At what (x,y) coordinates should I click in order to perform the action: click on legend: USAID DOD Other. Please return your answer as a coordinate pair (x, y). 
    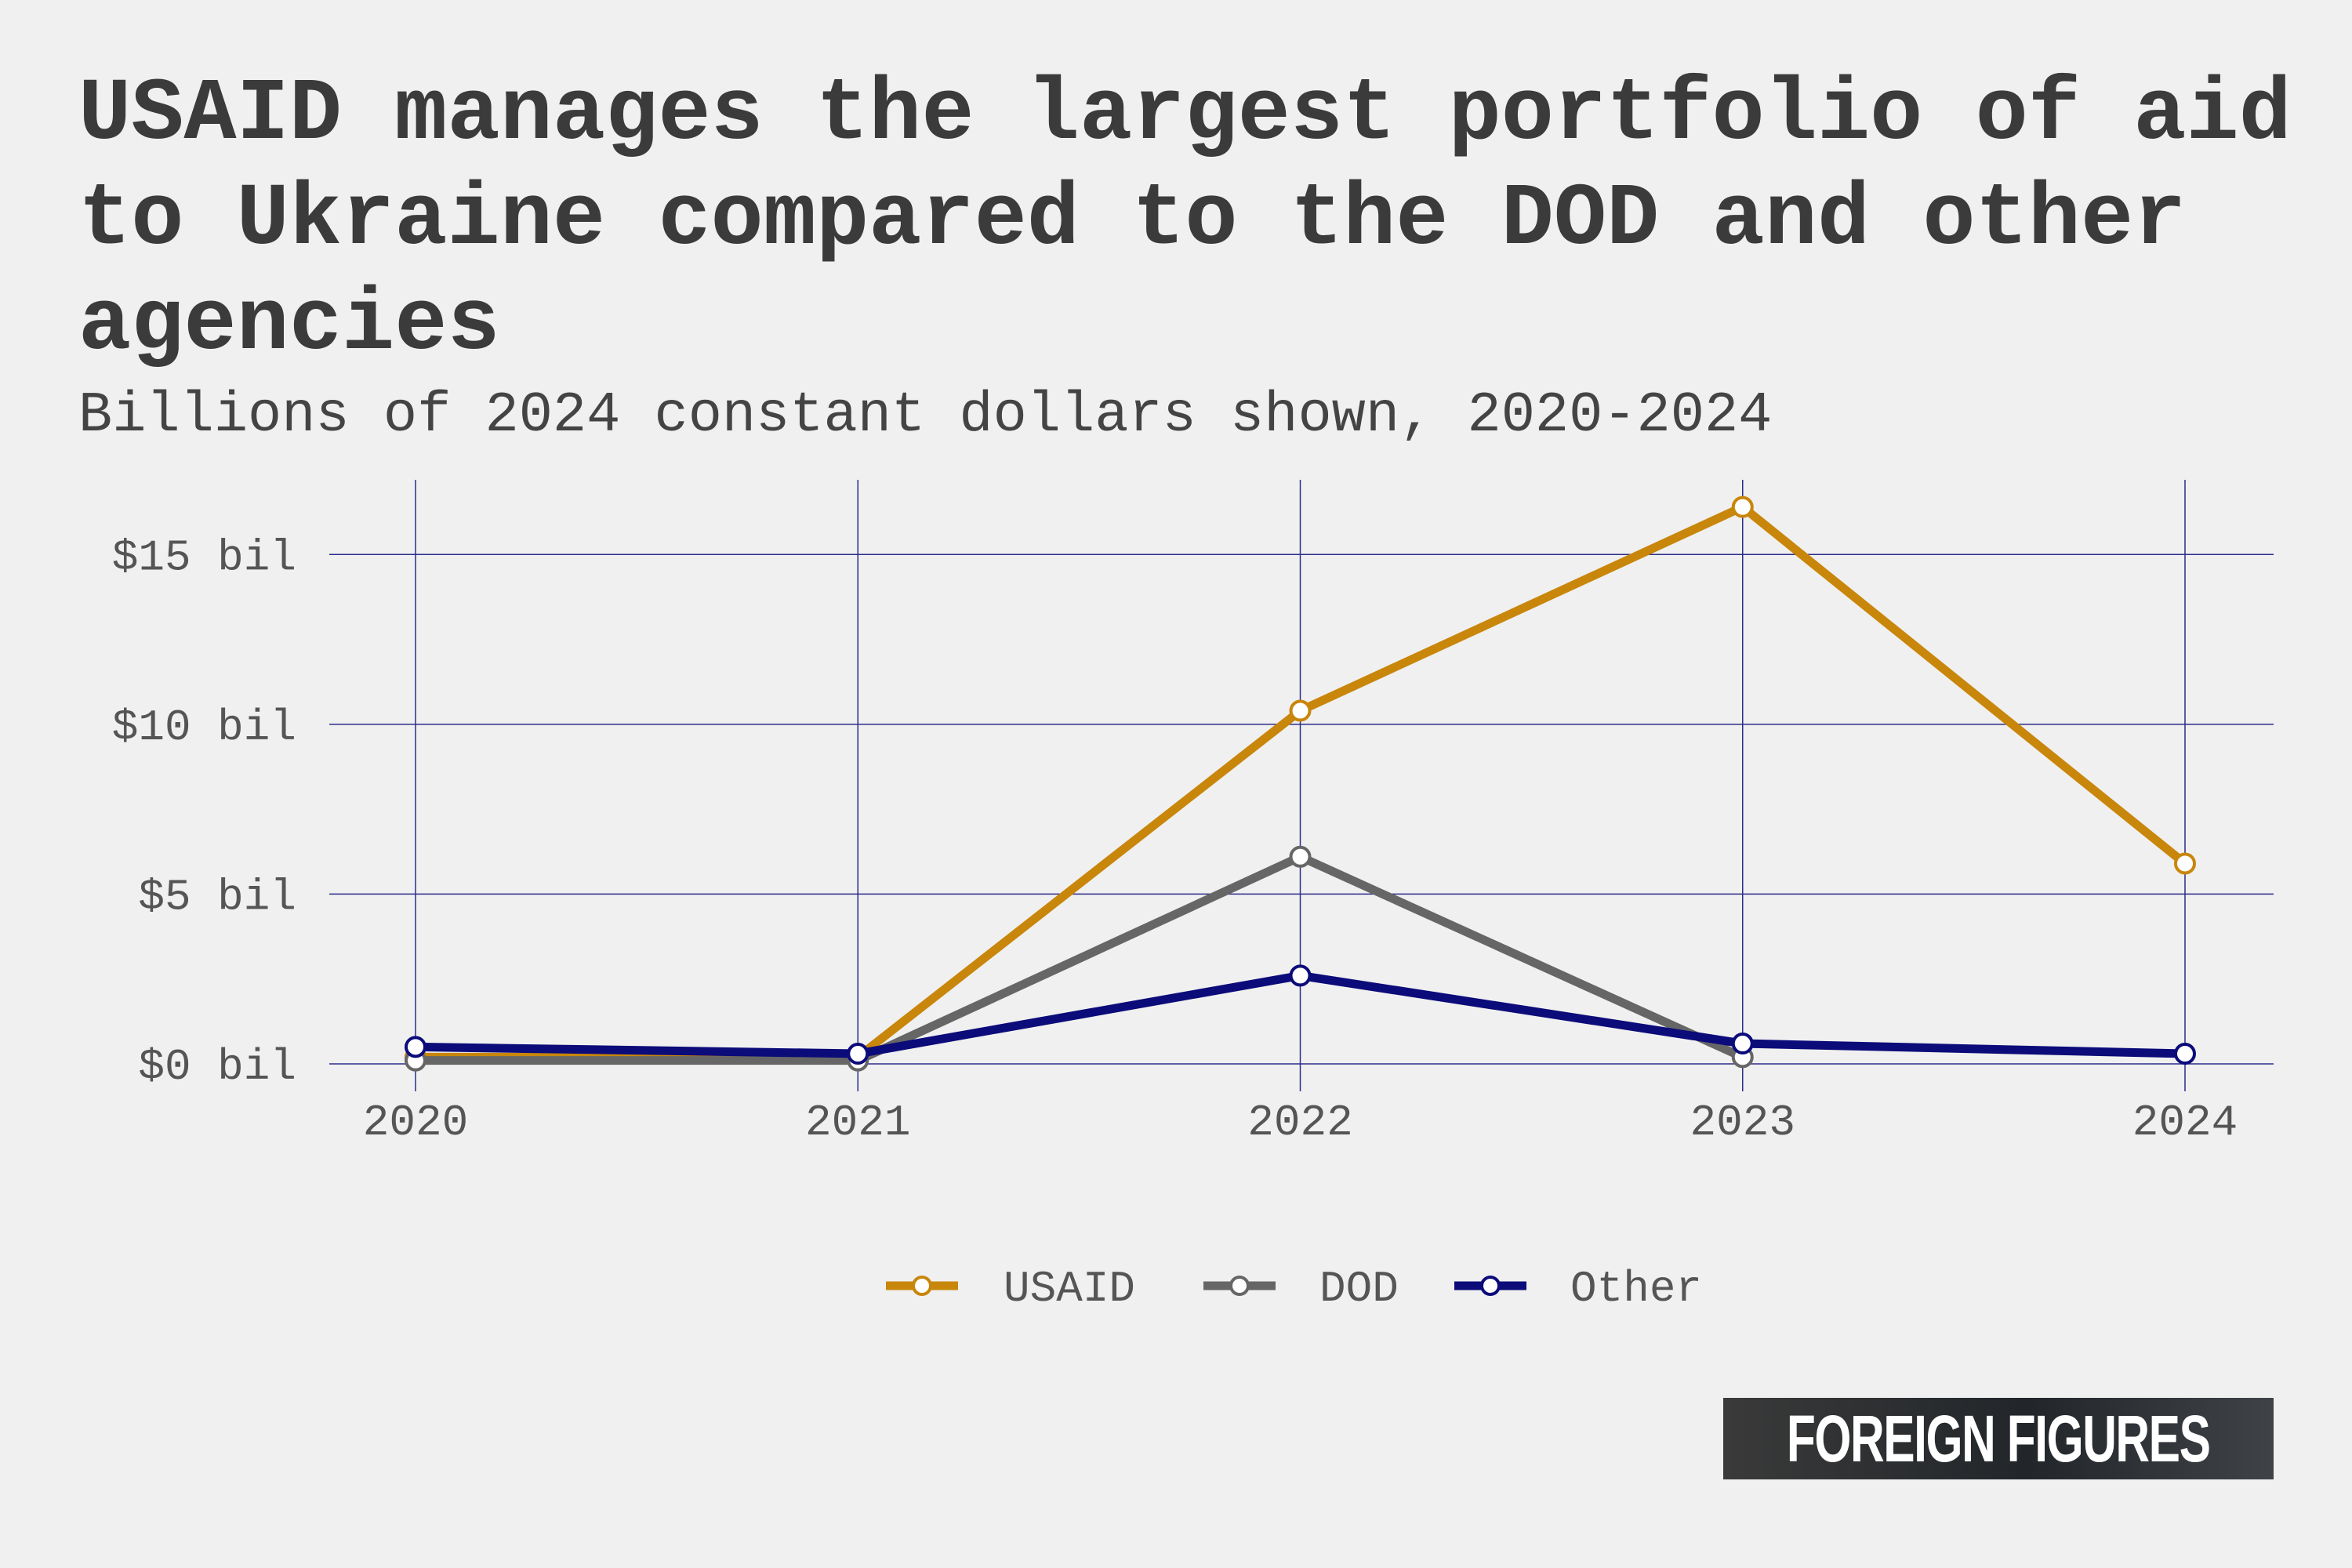
    Looking at the image, I should click on (1294, 1289).